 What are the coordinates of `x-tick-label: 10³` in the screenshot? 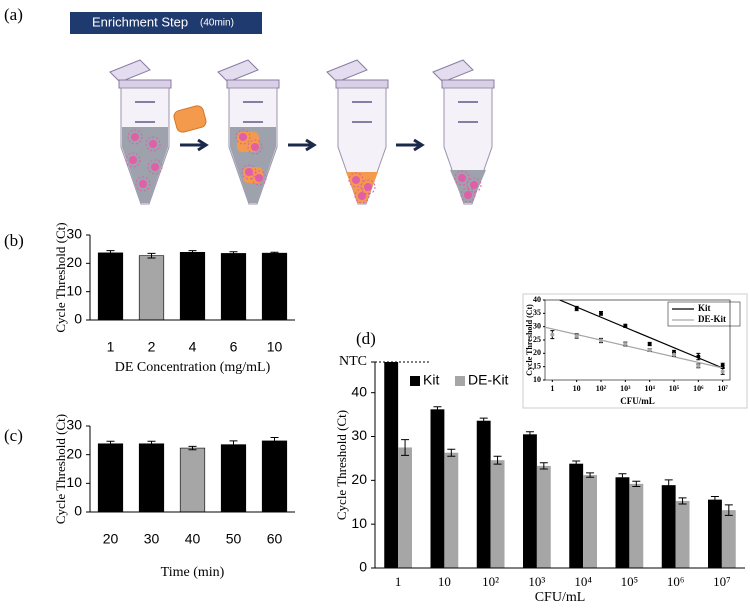 It's located at (625, 388).